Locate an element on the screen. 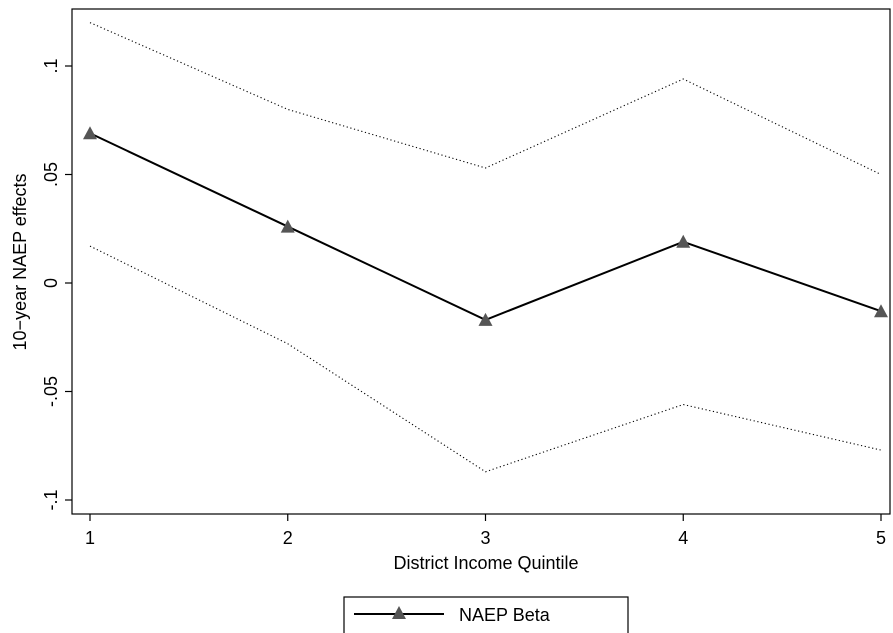  legend: NAEP Beta is located at coordinates (486, 614).